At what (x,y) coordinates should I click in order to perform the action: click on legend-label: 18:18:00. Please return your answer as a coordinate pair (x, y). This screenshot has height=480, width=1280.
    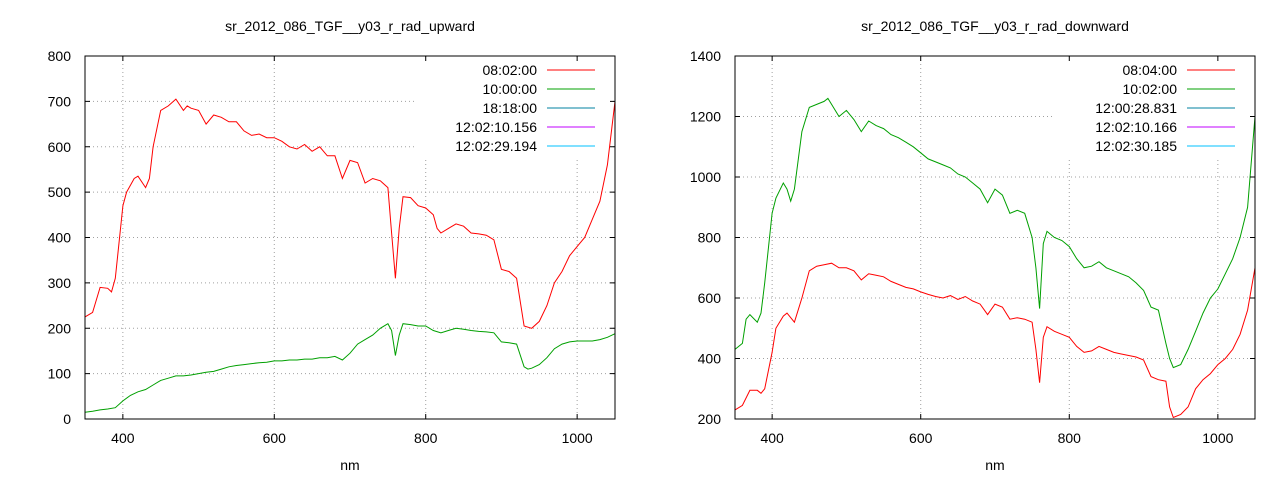
    Looking at the image, I should click on (510, 108).